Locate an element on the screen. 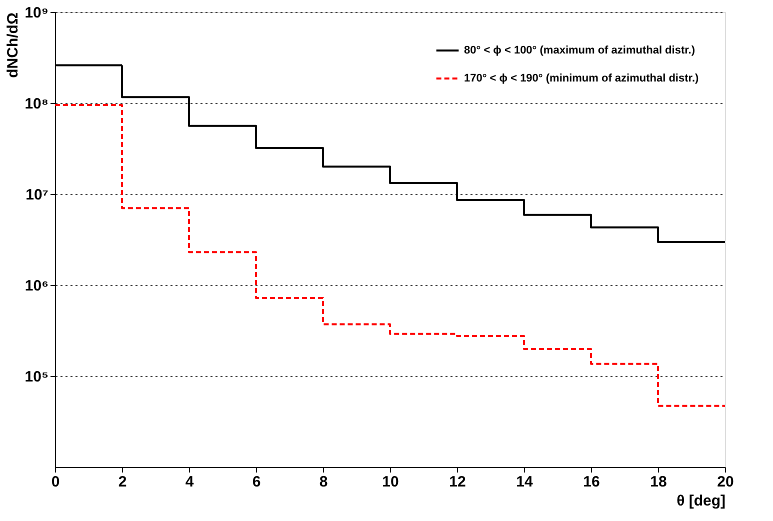 Image resolution: width=773 pixels, height=521 pixels. y-tick-label: 10⁷ is located at coordinates (37, 195).